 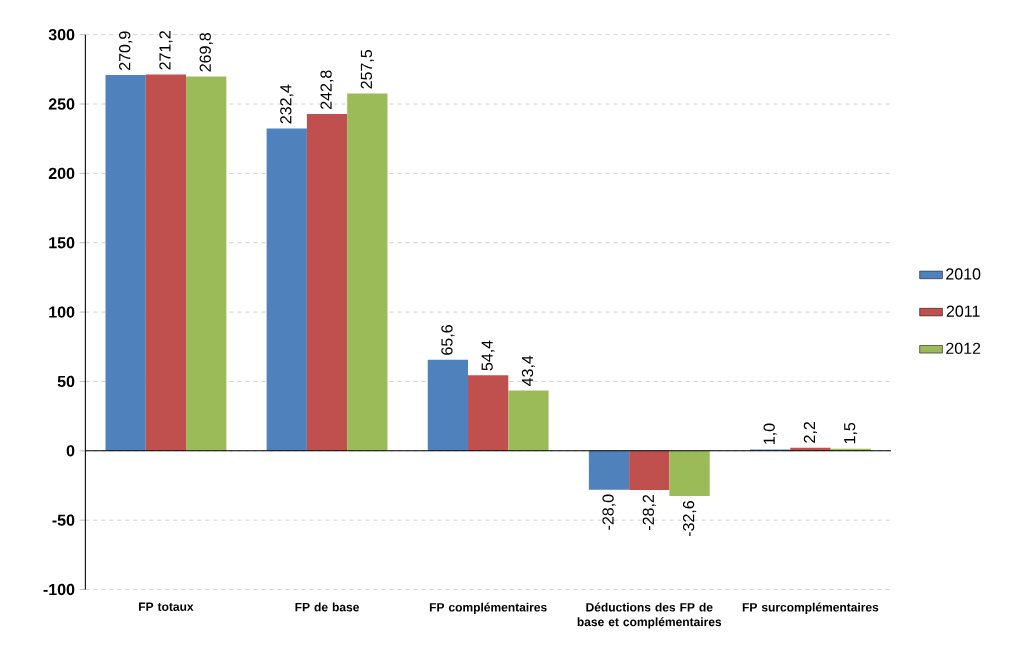 What do you see at coordinates (63, 520) in the screenshot?
I see `y-tick-label: -50` at bounding box center [63, 520].